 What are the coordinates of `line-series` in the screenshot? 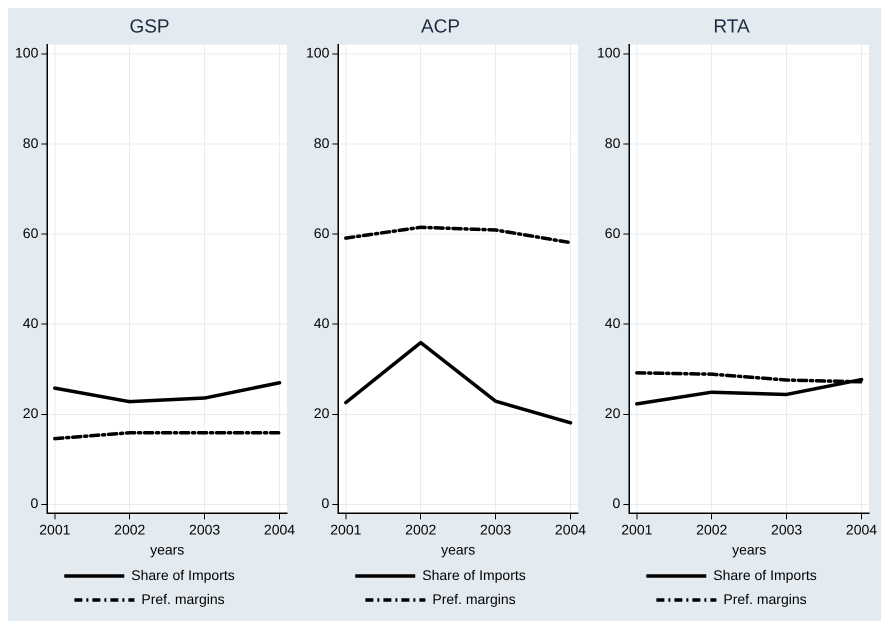 It's located at (458, 235).